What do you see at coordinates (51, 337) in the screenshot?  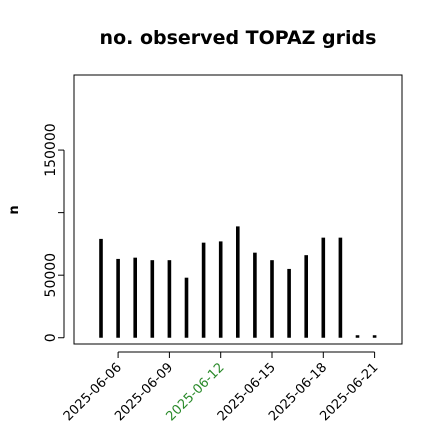 I see `y-tick-label: 0` at bounding box center [51, 337].